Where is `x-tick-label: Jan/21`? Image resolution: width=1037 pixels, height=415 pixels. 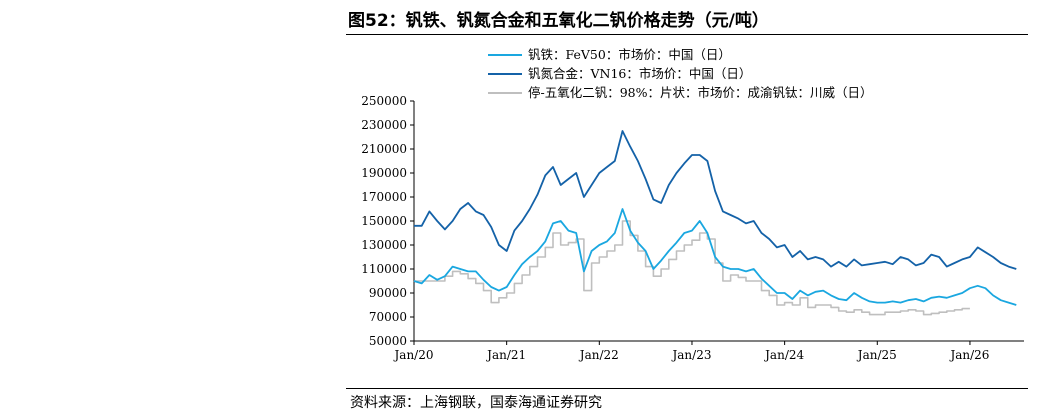 x-tick-label: Jan/21 is located at coordinates (505, 355).